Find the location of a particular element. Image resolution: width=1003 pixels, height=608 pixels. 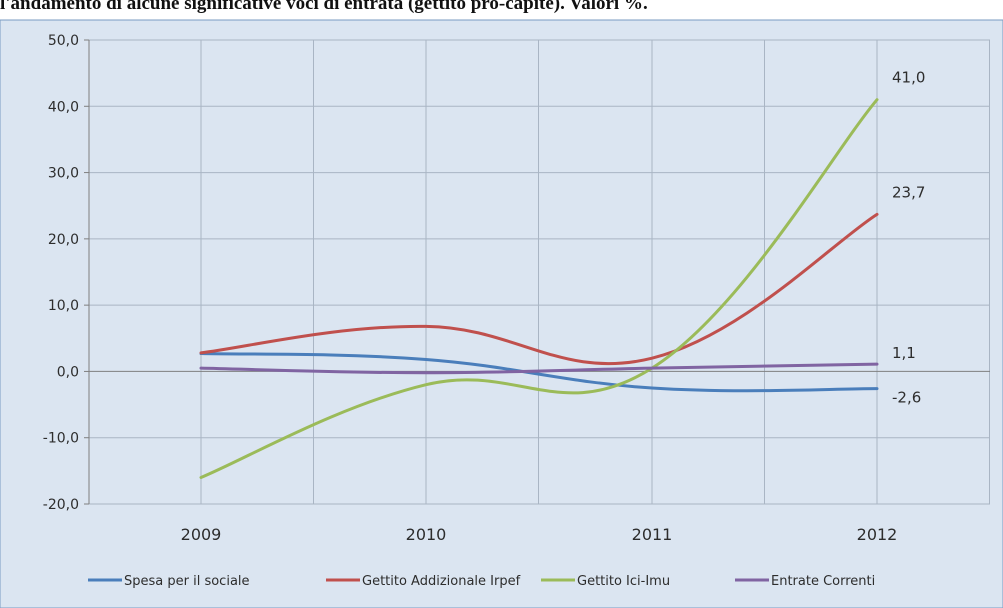

legend-label: Gettito Ici-Imu is located at coordinates (623, 581).